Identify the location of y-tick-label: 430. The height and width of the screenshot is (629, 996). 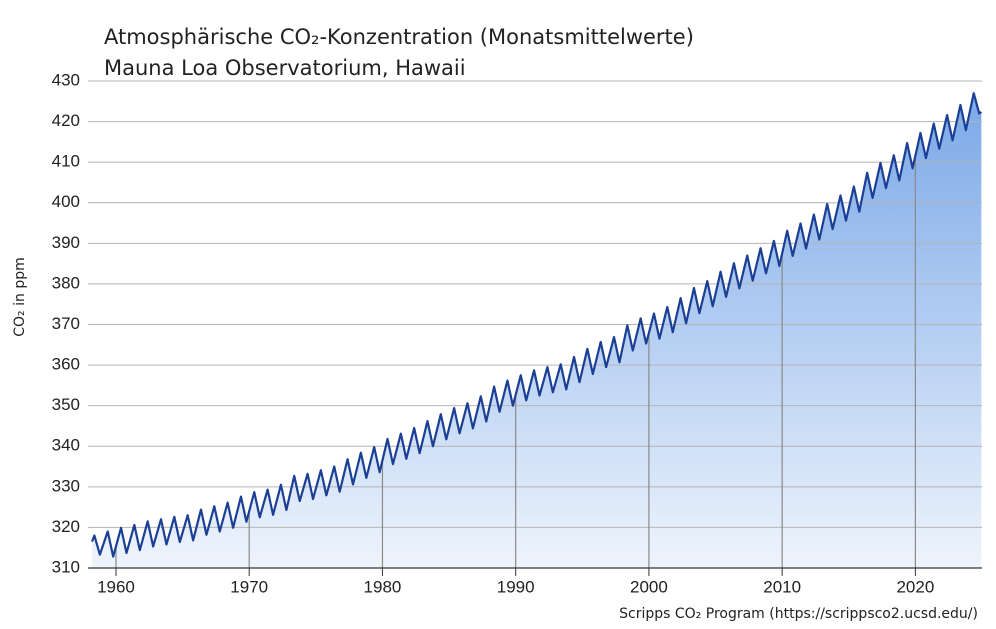
(66, 79).